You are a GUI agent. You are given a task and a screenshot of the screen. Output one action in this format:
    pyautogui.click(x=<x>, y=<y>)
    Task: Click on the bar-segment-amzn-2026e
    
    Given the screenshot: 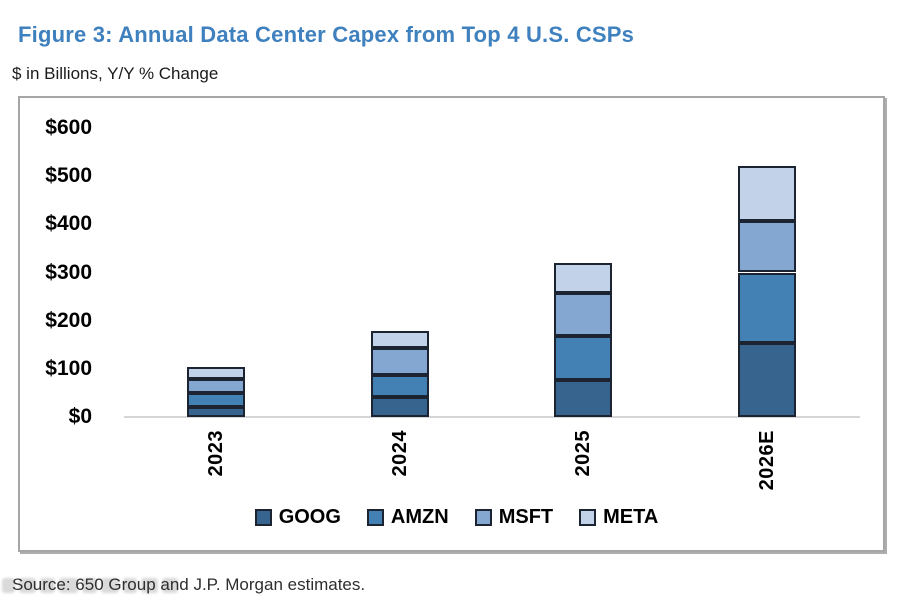 What is the action you would take?
    pyautogui.click(x=766, y=307)
    